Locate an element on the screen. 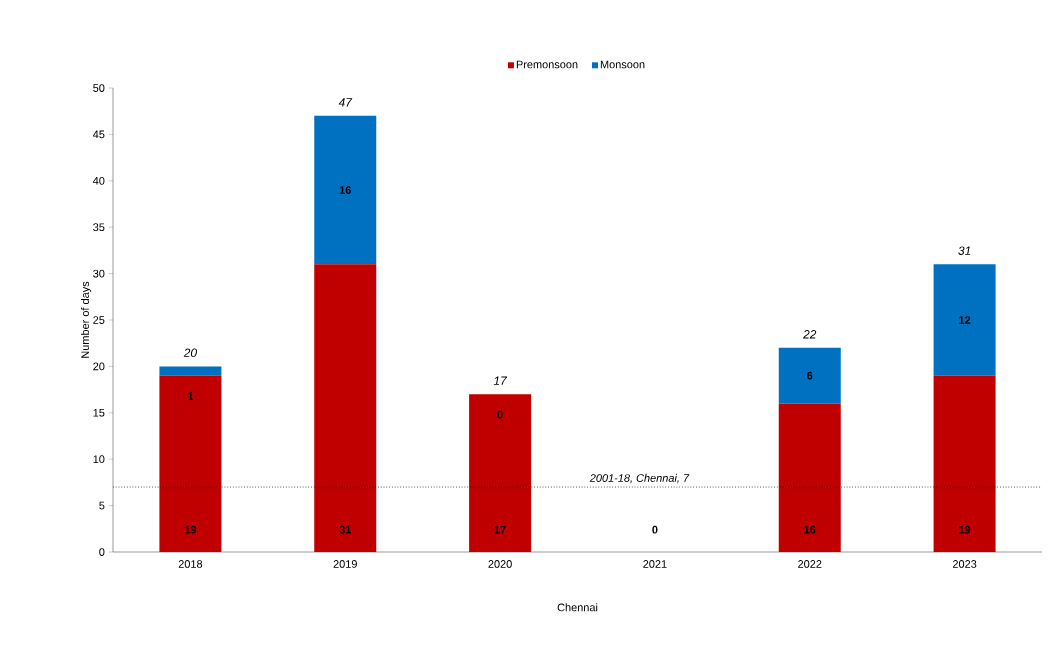  total-label: 22 is located at coordinates (810, 334).